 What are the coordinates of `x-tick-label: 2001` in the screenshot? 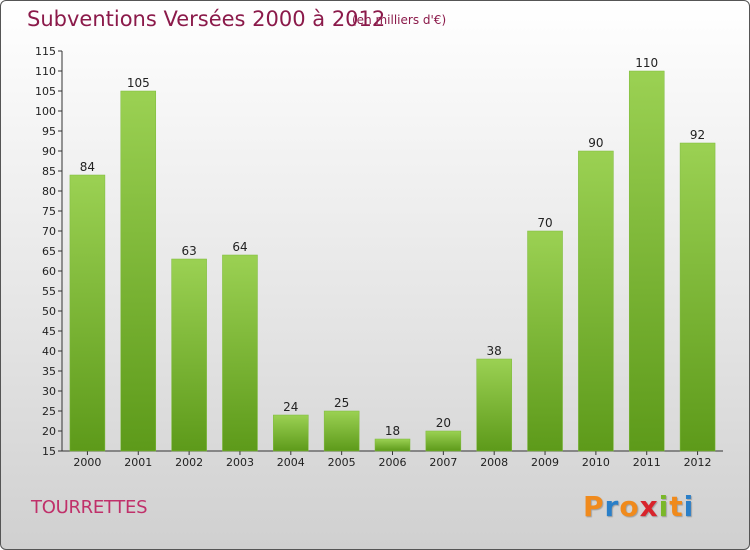 It's located at (138, 462).